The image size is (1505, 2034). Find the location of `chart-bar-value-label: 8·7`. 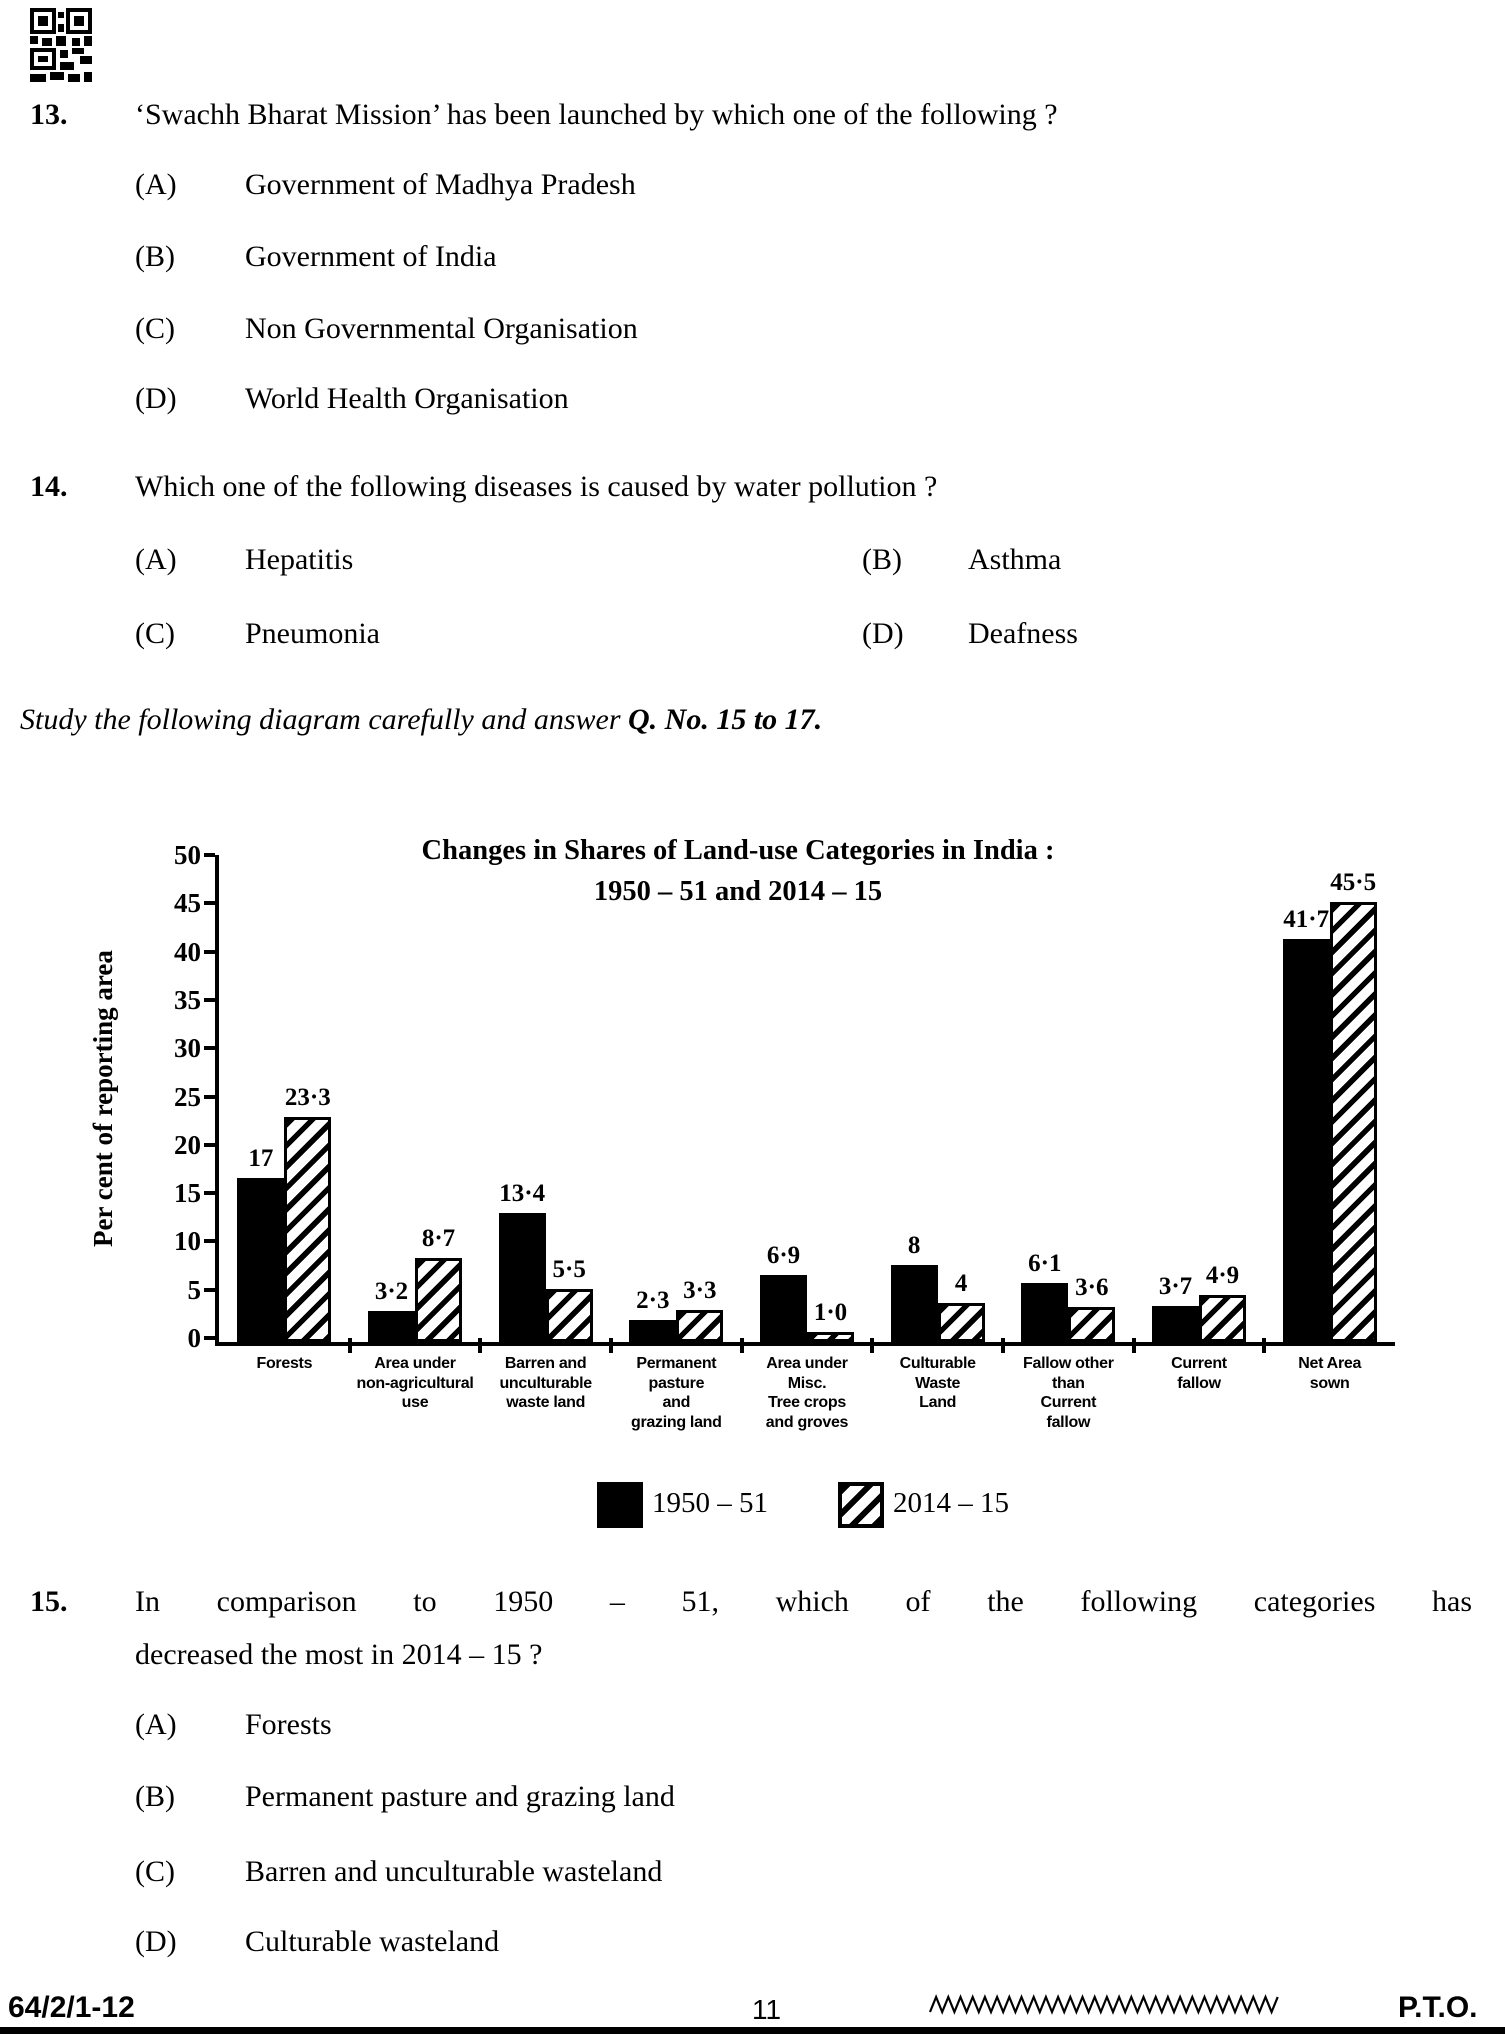

chart-bar-value-label: 8·7 is located at coordinates (438, 1238).